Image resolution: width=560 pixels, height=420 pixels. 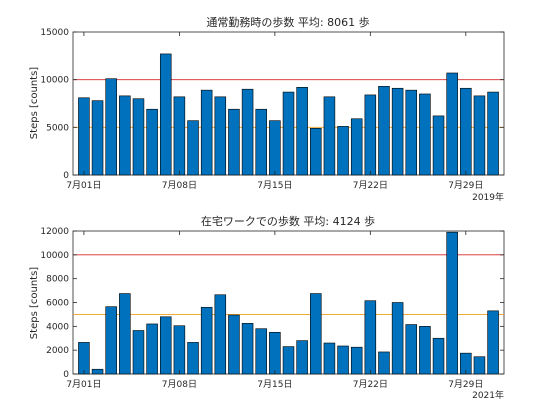 I want to click on y-tick-label: 8000, so click(x=57, y=280).